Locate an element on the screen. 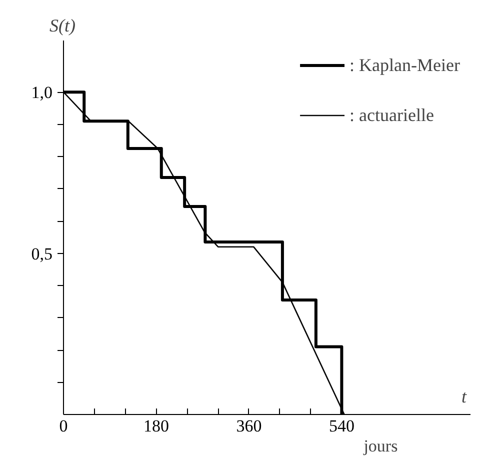  y-axis-title: S(t) is located at coordinates (63, 26).